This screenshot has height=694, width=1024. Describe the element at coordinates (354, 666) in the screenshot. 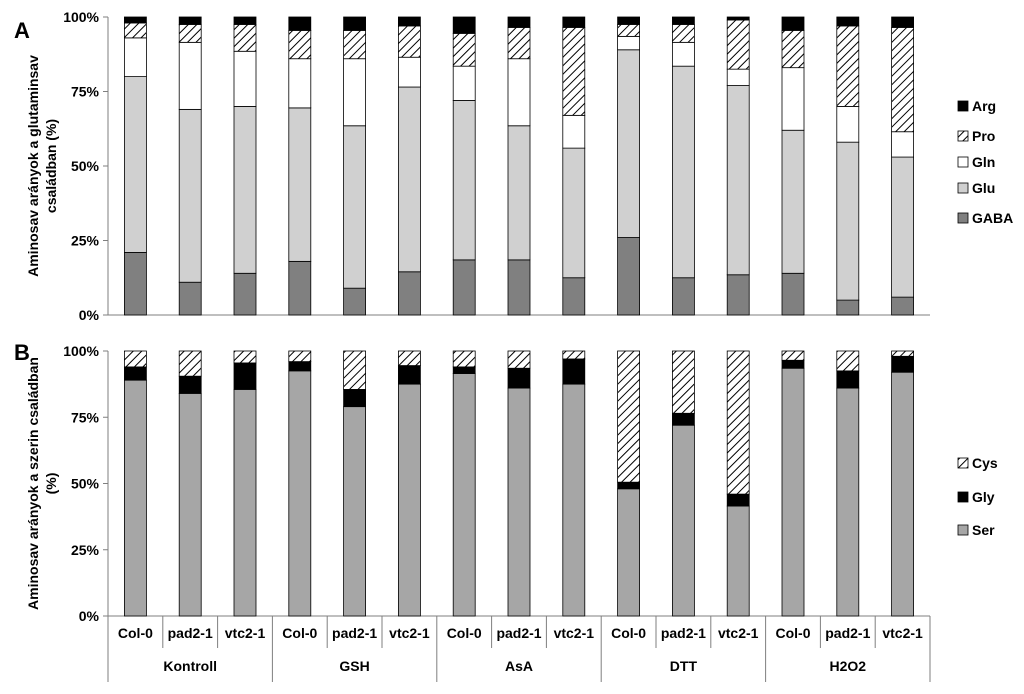

I see `group-label: GSH` at that location.